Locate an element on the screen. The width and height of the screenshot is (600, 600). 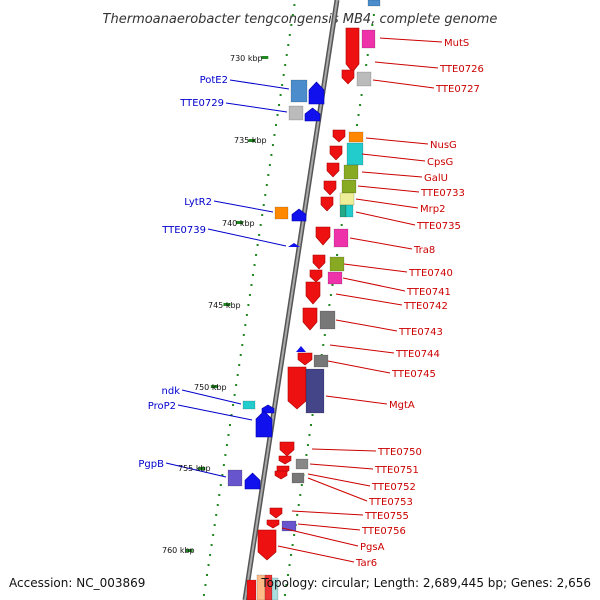
gene-label-right: TTE0733 is located at coordinates (442, 193).